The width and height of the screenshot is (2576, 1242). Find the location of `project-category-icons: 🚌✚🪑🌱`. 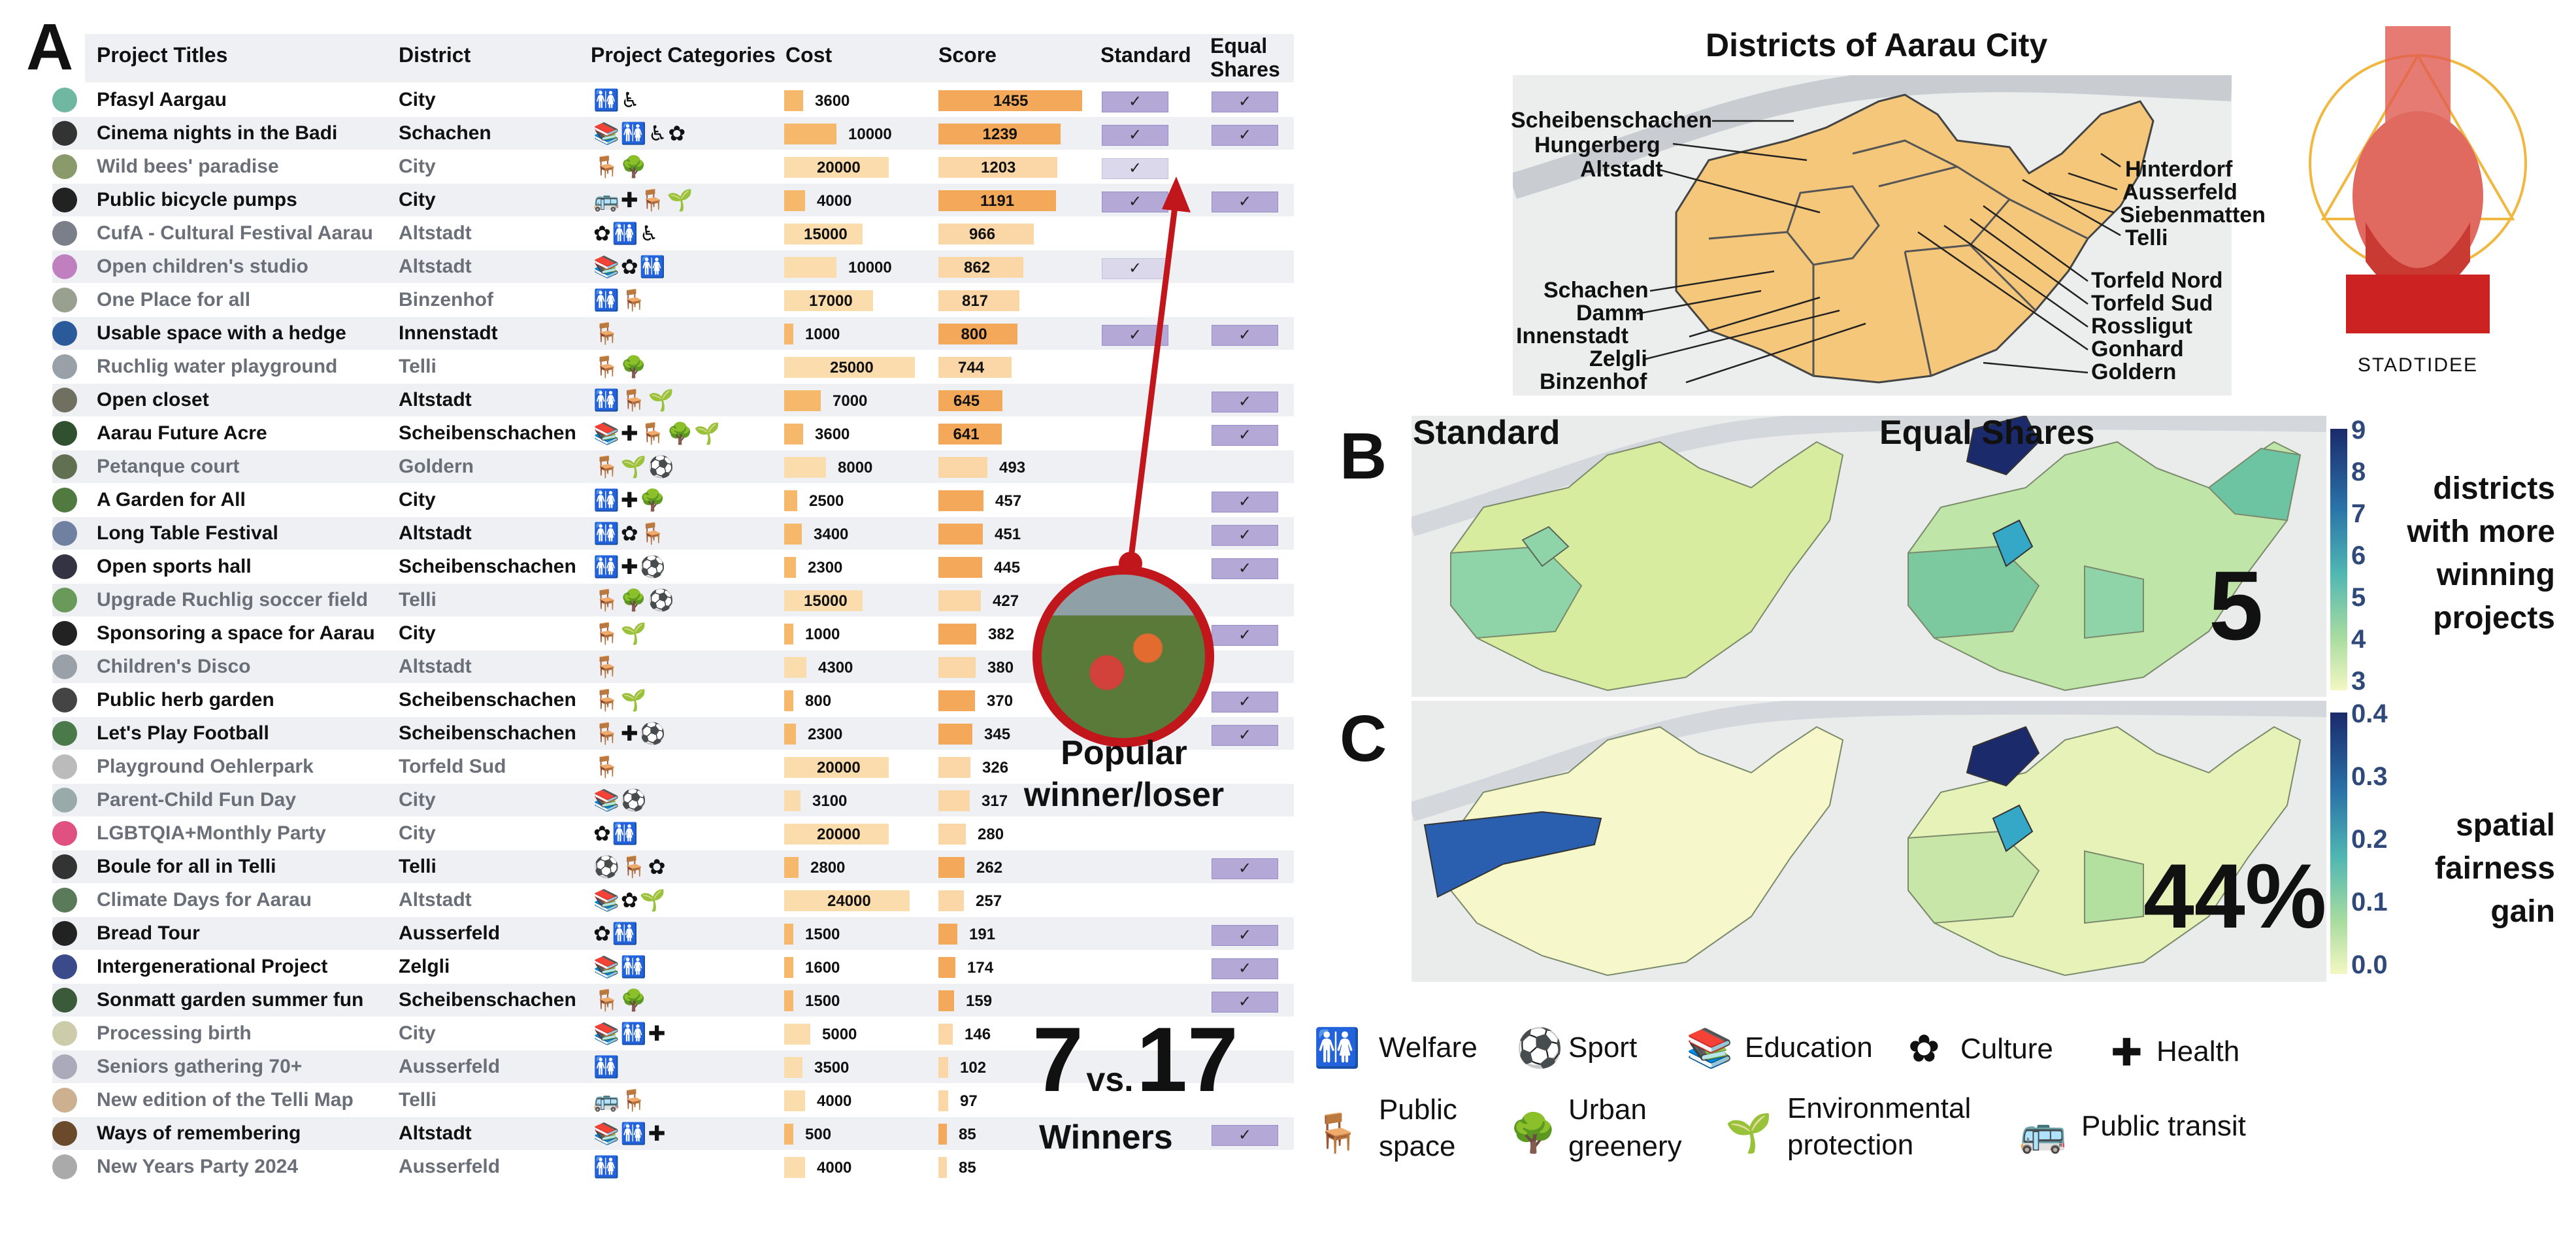

project-category-icons: 🚌✚🪑🌱 is located at coordinates (644, 200).